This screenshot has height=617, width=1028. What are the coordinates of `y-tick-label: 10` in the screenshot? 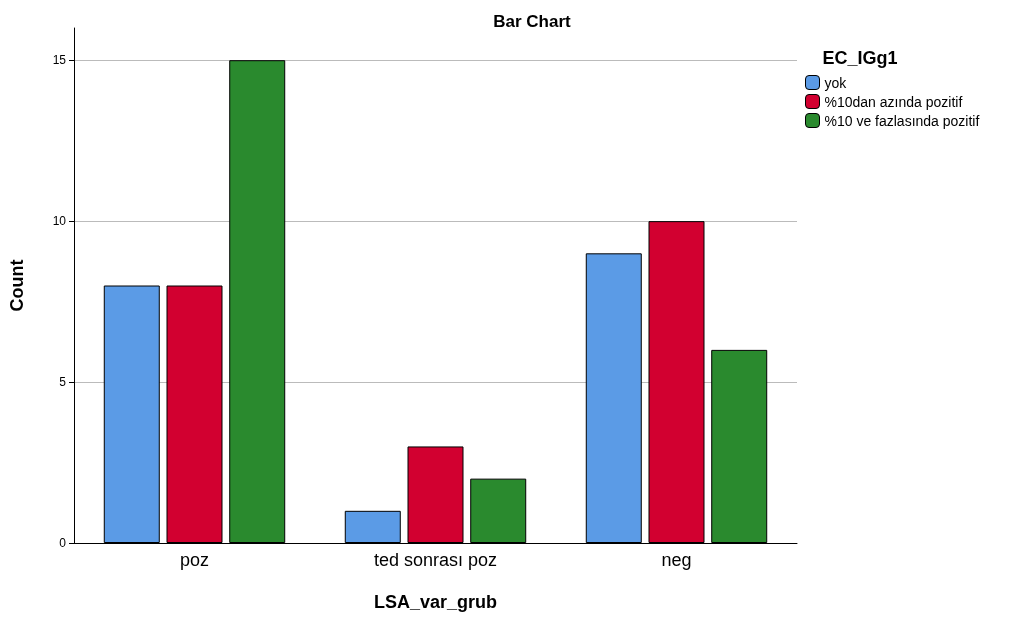 It's located at (59, 221).